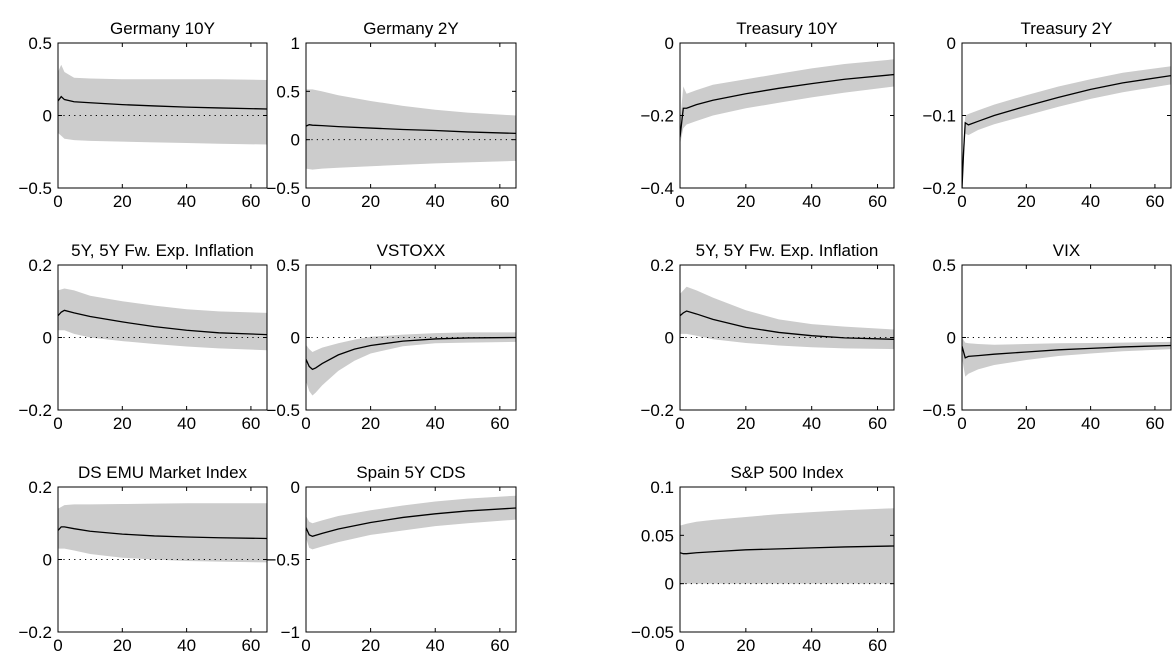 This screenshot has width=1174, height=667. What do you see at coordinates (391, 559) in the screenshot?
I see `chart-panel-10: 0 20 40 60 −1 −0.5 0 Spain 5Y CDS` at bounding box center [391, 559].